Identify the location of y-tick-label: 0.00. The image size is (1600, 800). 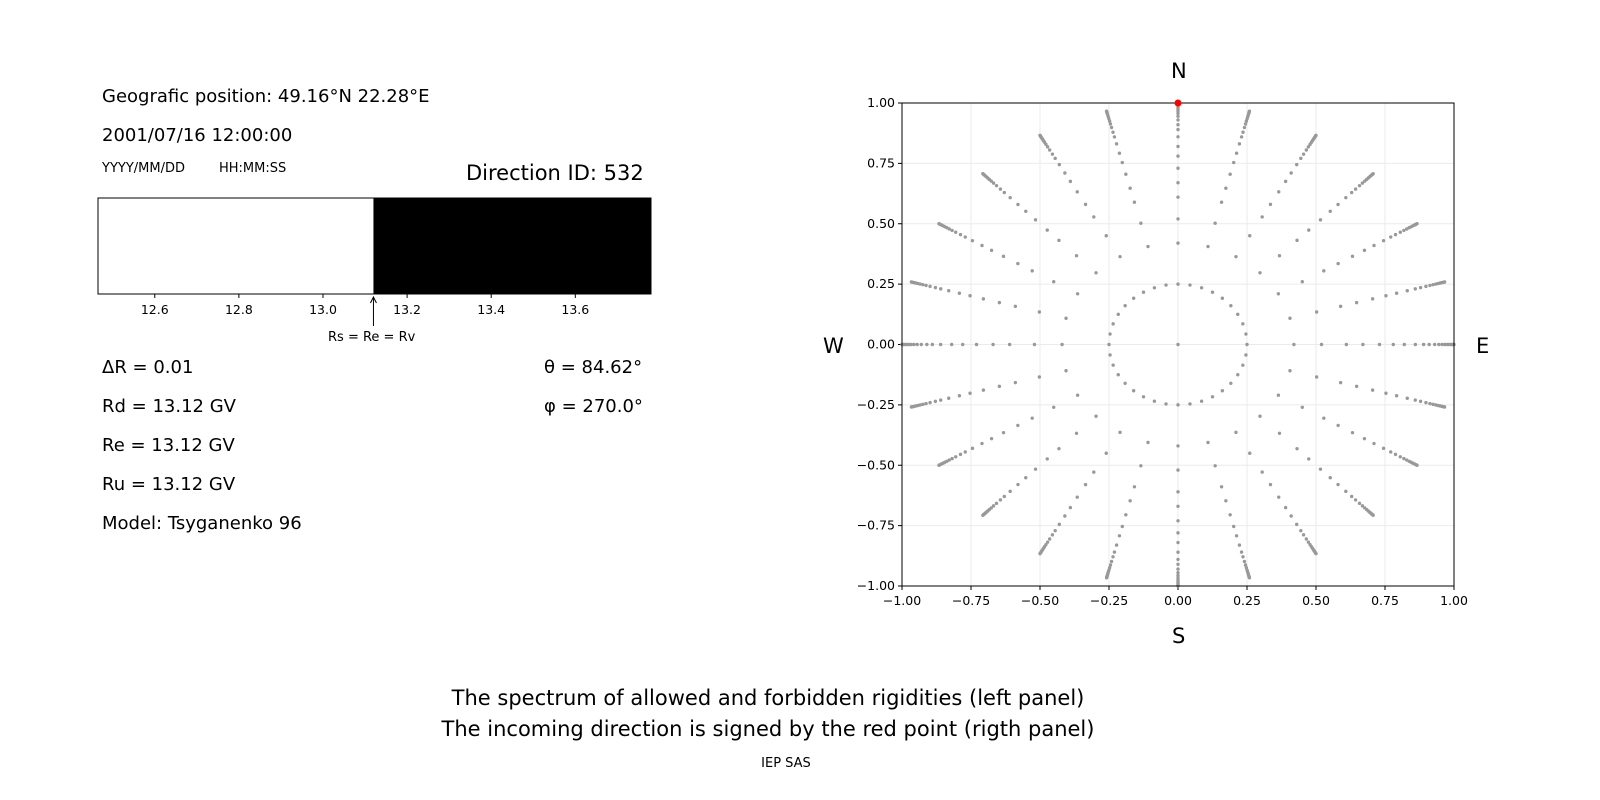
(881, 344).